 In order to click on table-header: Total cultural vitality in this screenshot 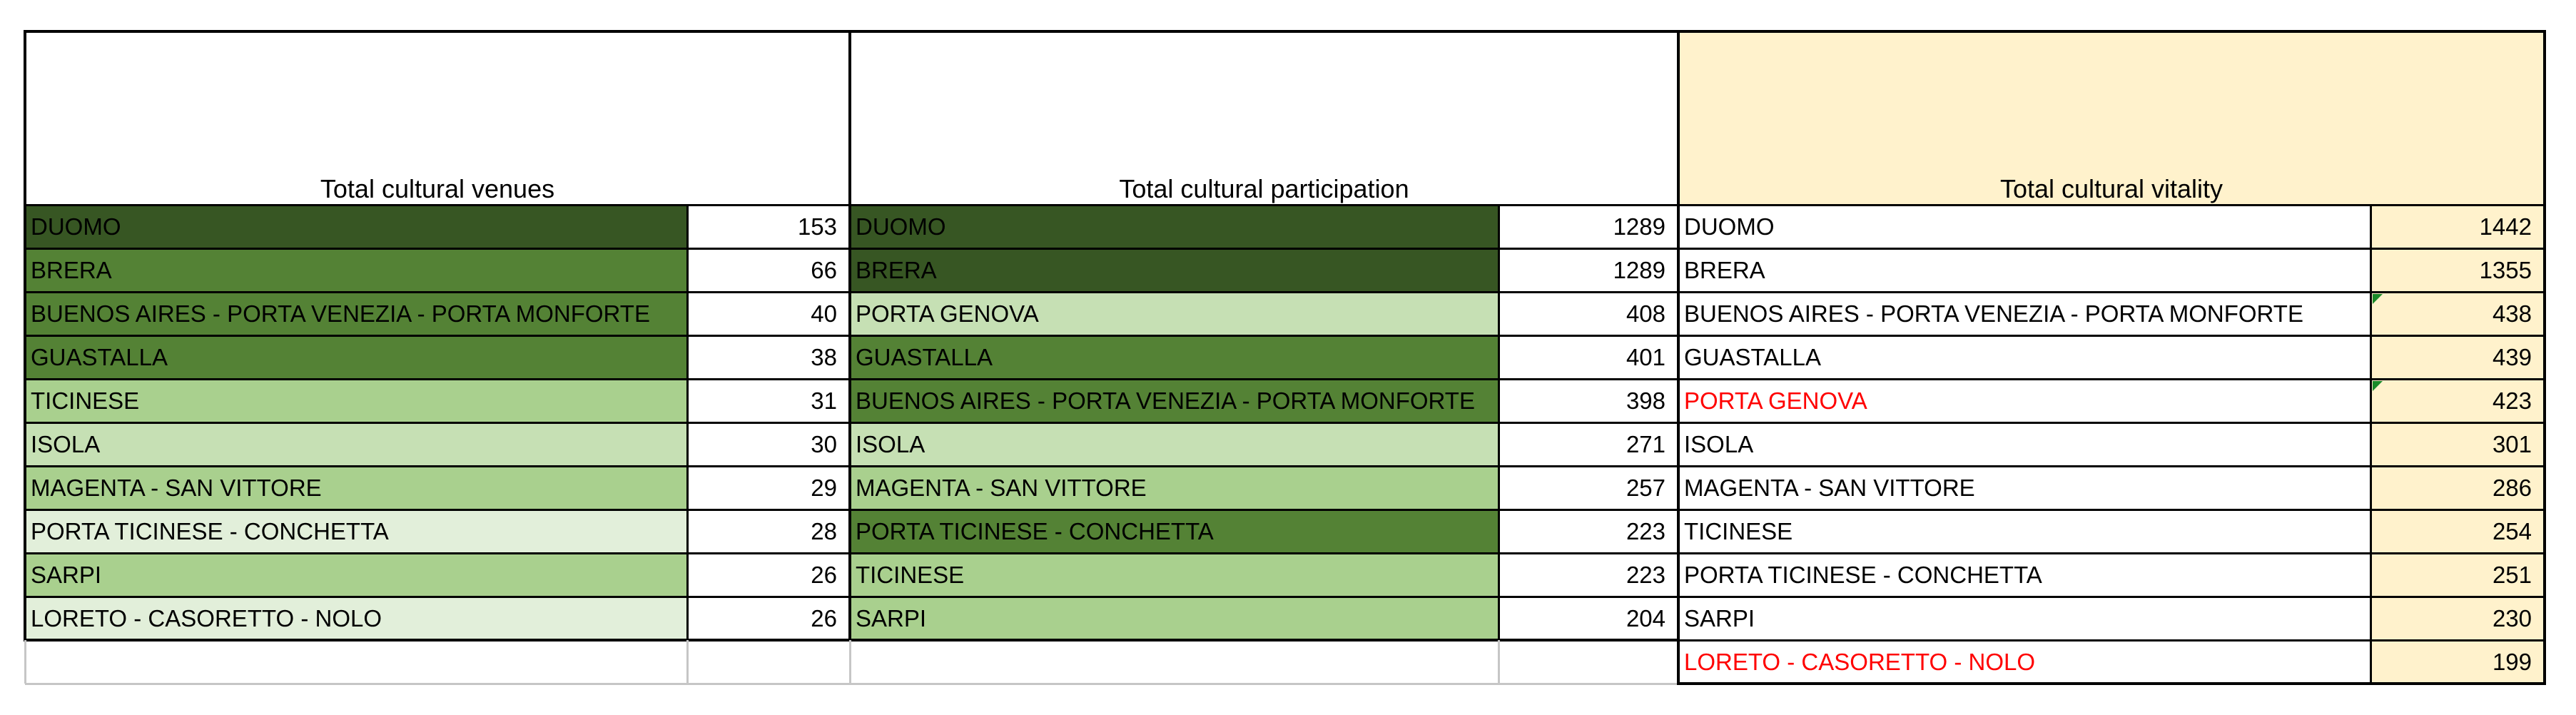, I will do `click(2111, 188)`.